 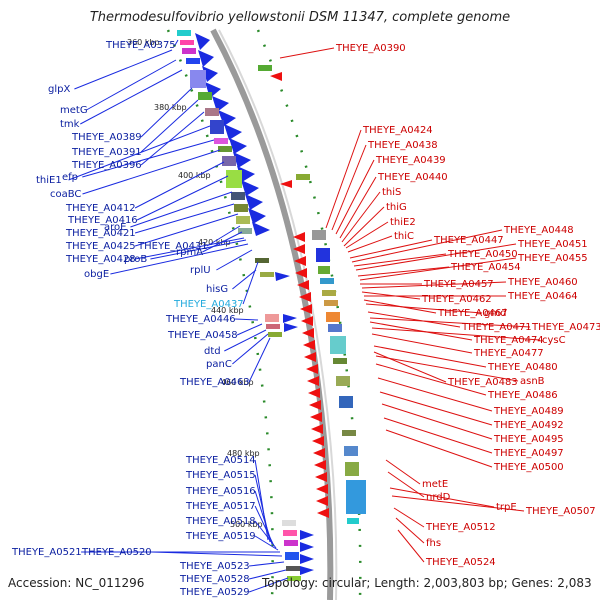 What do you see at coordinates (370, 48) in the screenshot?
I see `gene-label-theye-a0390: THEYE_A0390` at bounding box center [370, 48].